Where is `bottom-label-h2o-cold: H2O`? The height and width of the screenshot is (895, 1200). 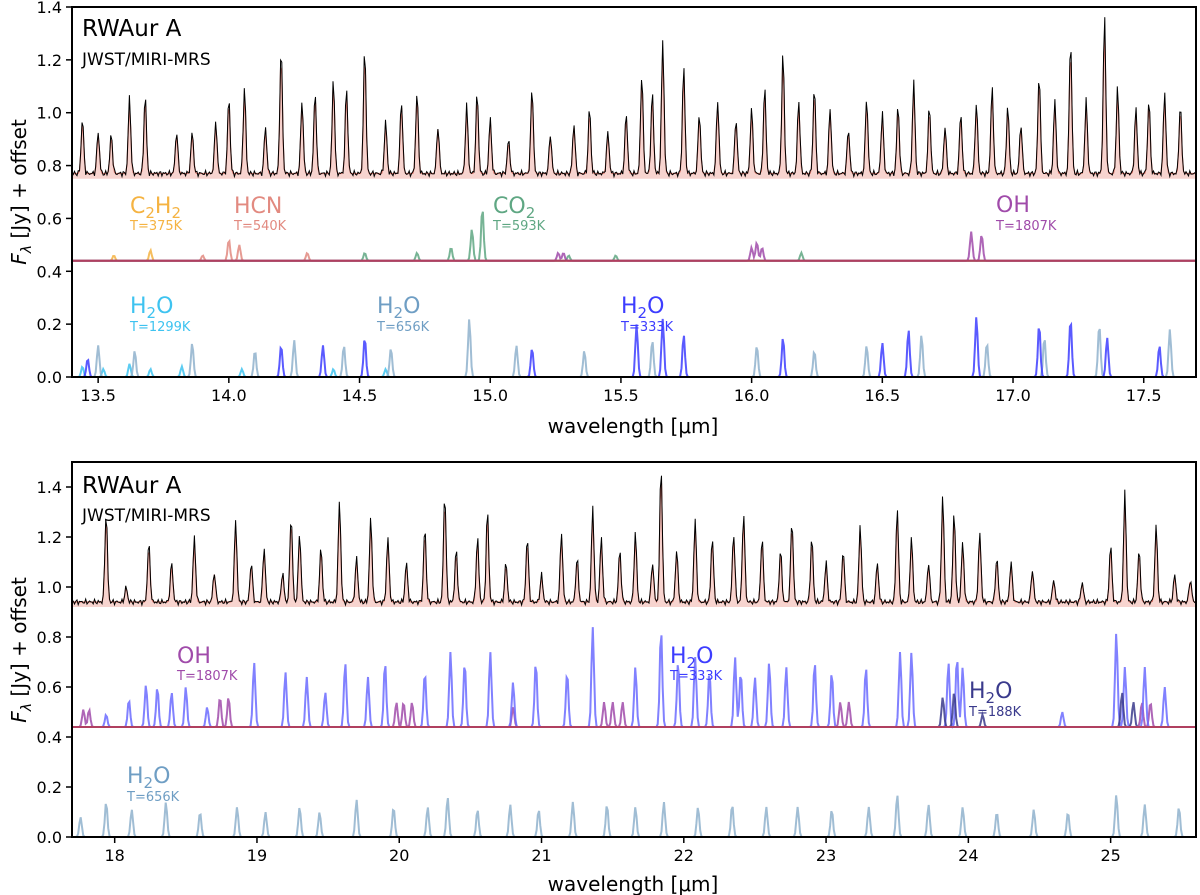 bottom-label-h2o-cold: H2O is located at coordinates (990, 693).